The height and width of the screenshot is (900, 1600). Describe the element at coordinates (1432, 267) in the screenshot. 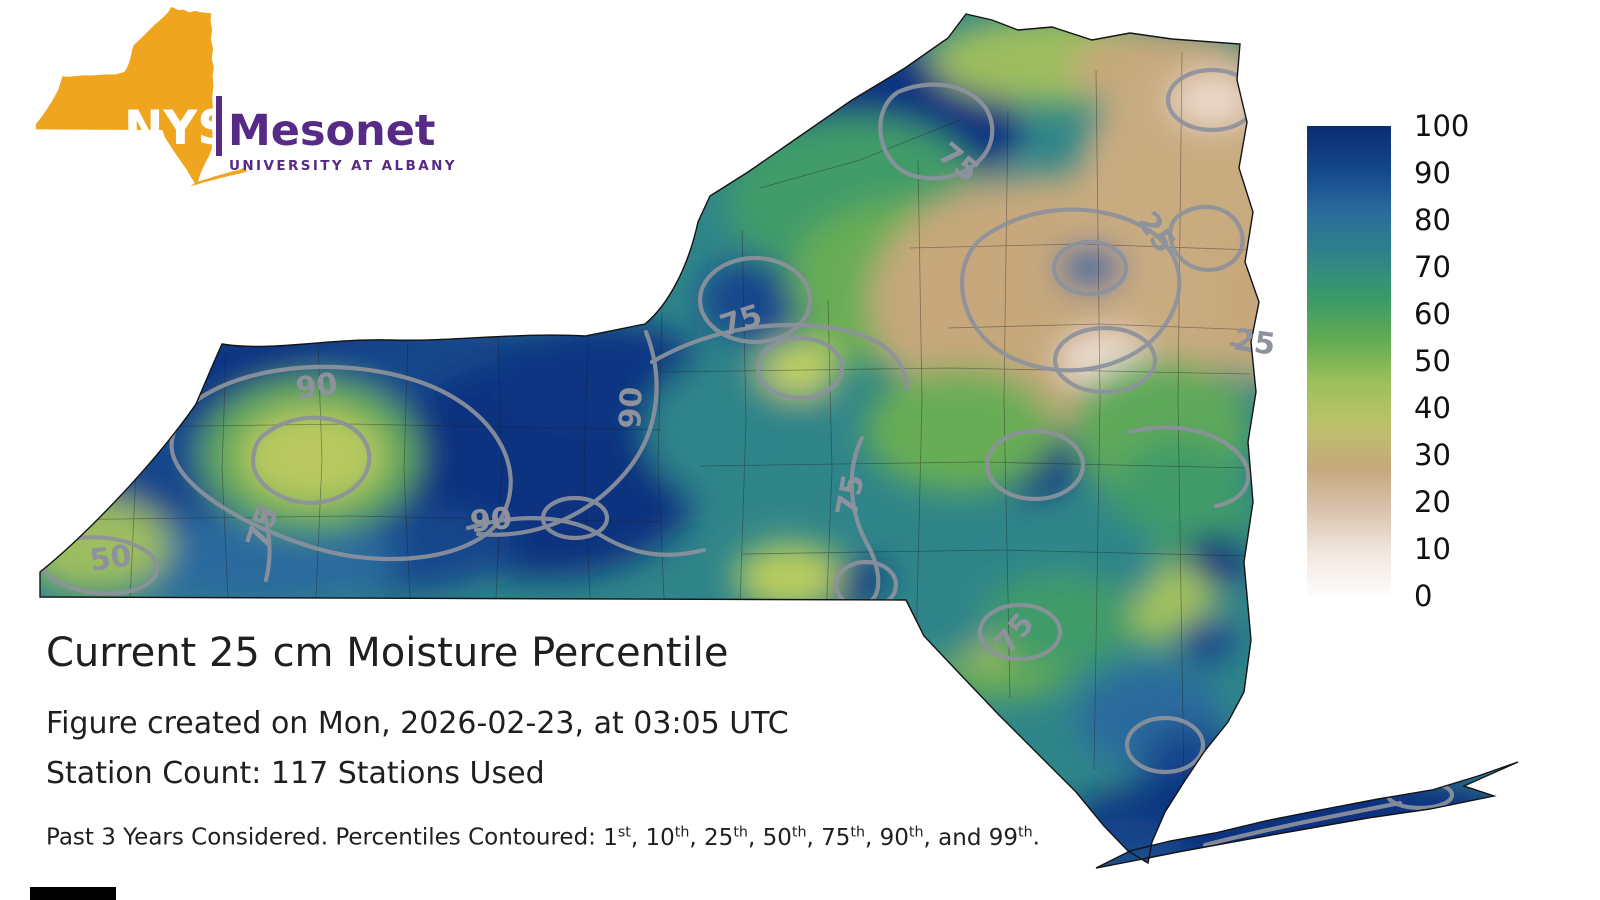

I see `colorbar-tick-label: 70` at that location.